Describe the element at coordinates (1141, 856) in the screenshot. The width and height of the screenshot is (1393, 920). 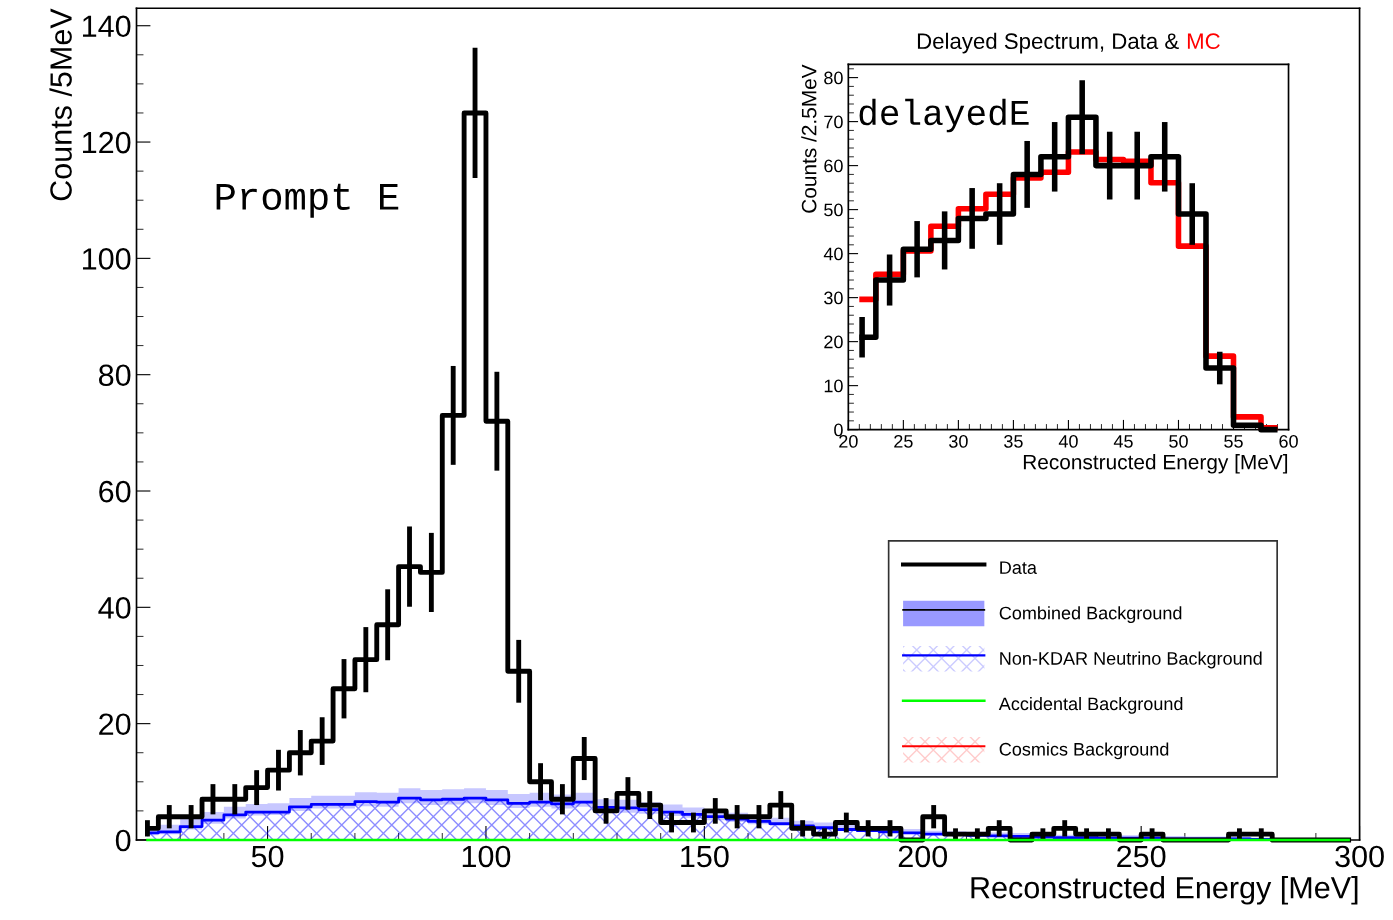
I see `x-tick-label: 250` at that location.